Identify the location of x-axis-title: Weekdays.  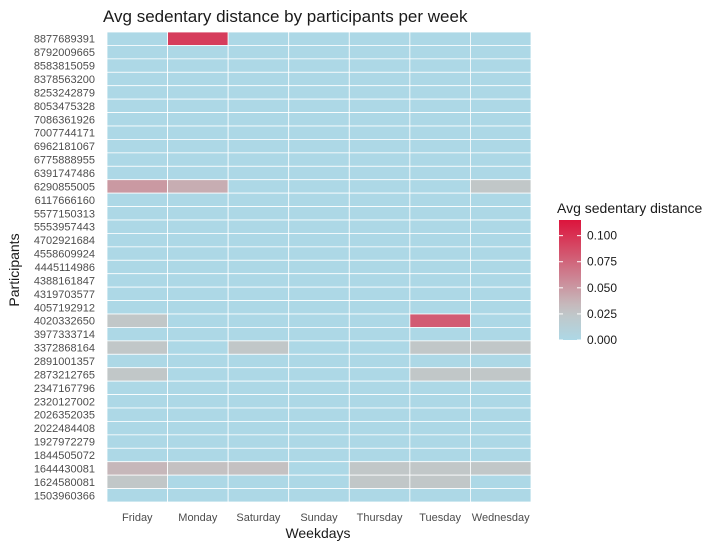
(317, 533).